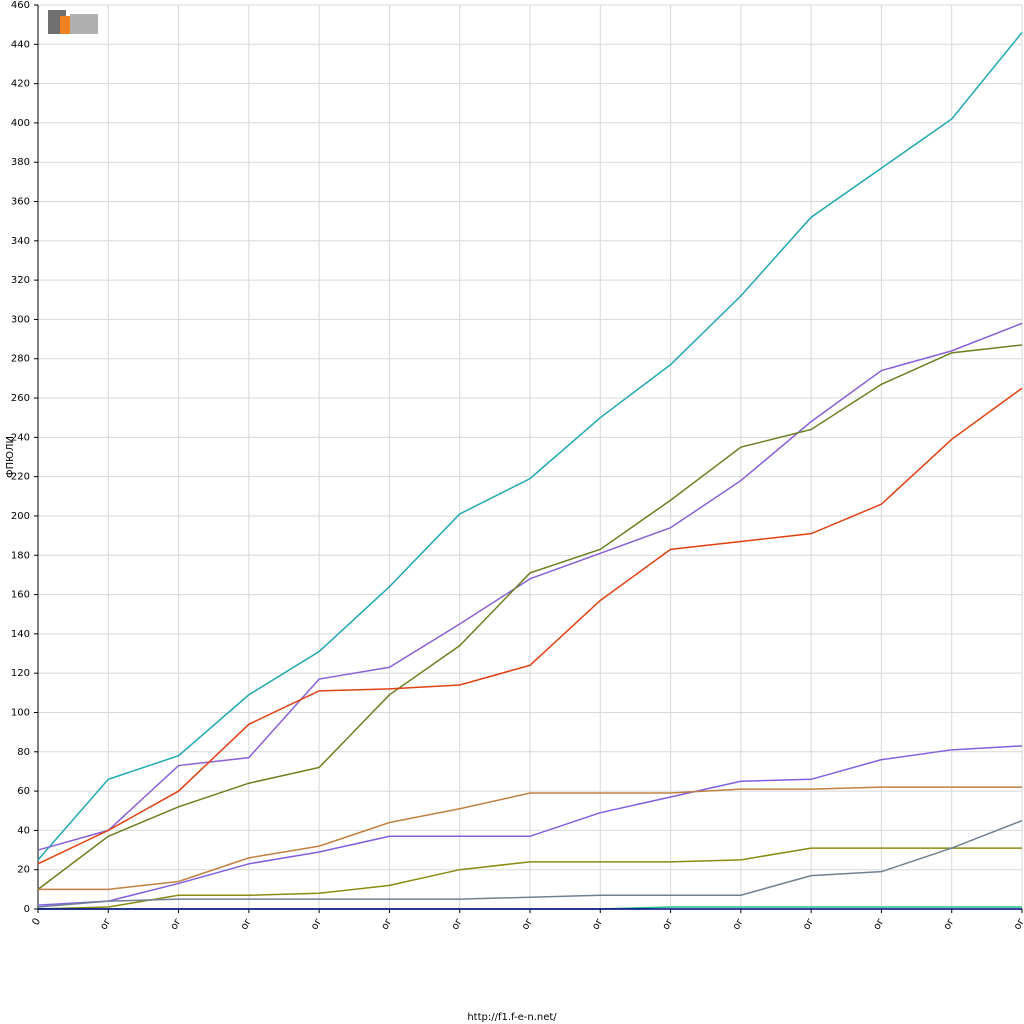  Describe the element at coordinates (73, 22) in the screenshot. I see `logo` at that location.